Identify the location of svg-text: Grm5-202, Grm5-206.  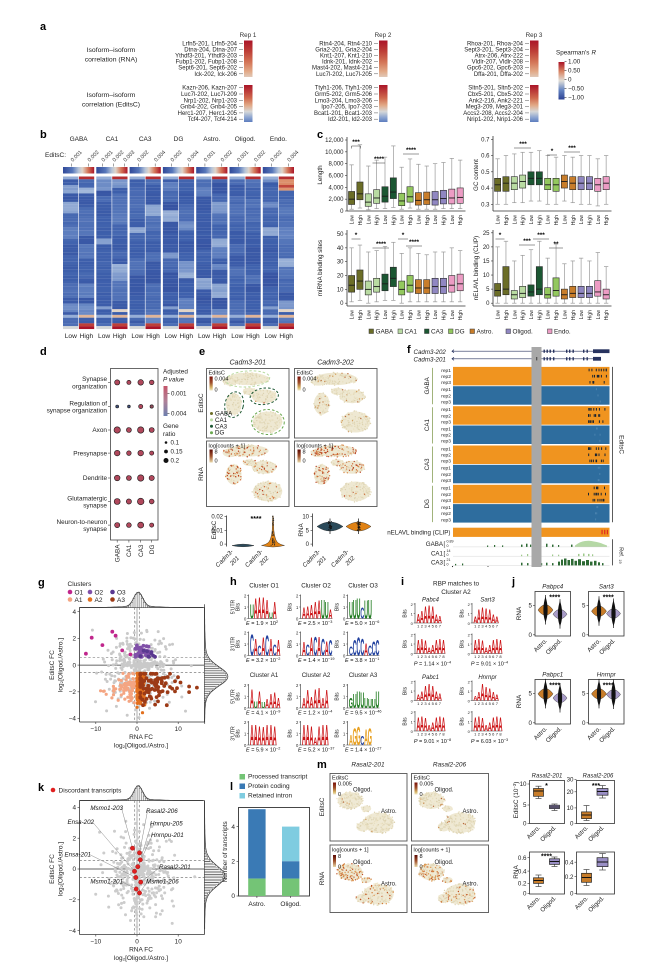
(344, 95).